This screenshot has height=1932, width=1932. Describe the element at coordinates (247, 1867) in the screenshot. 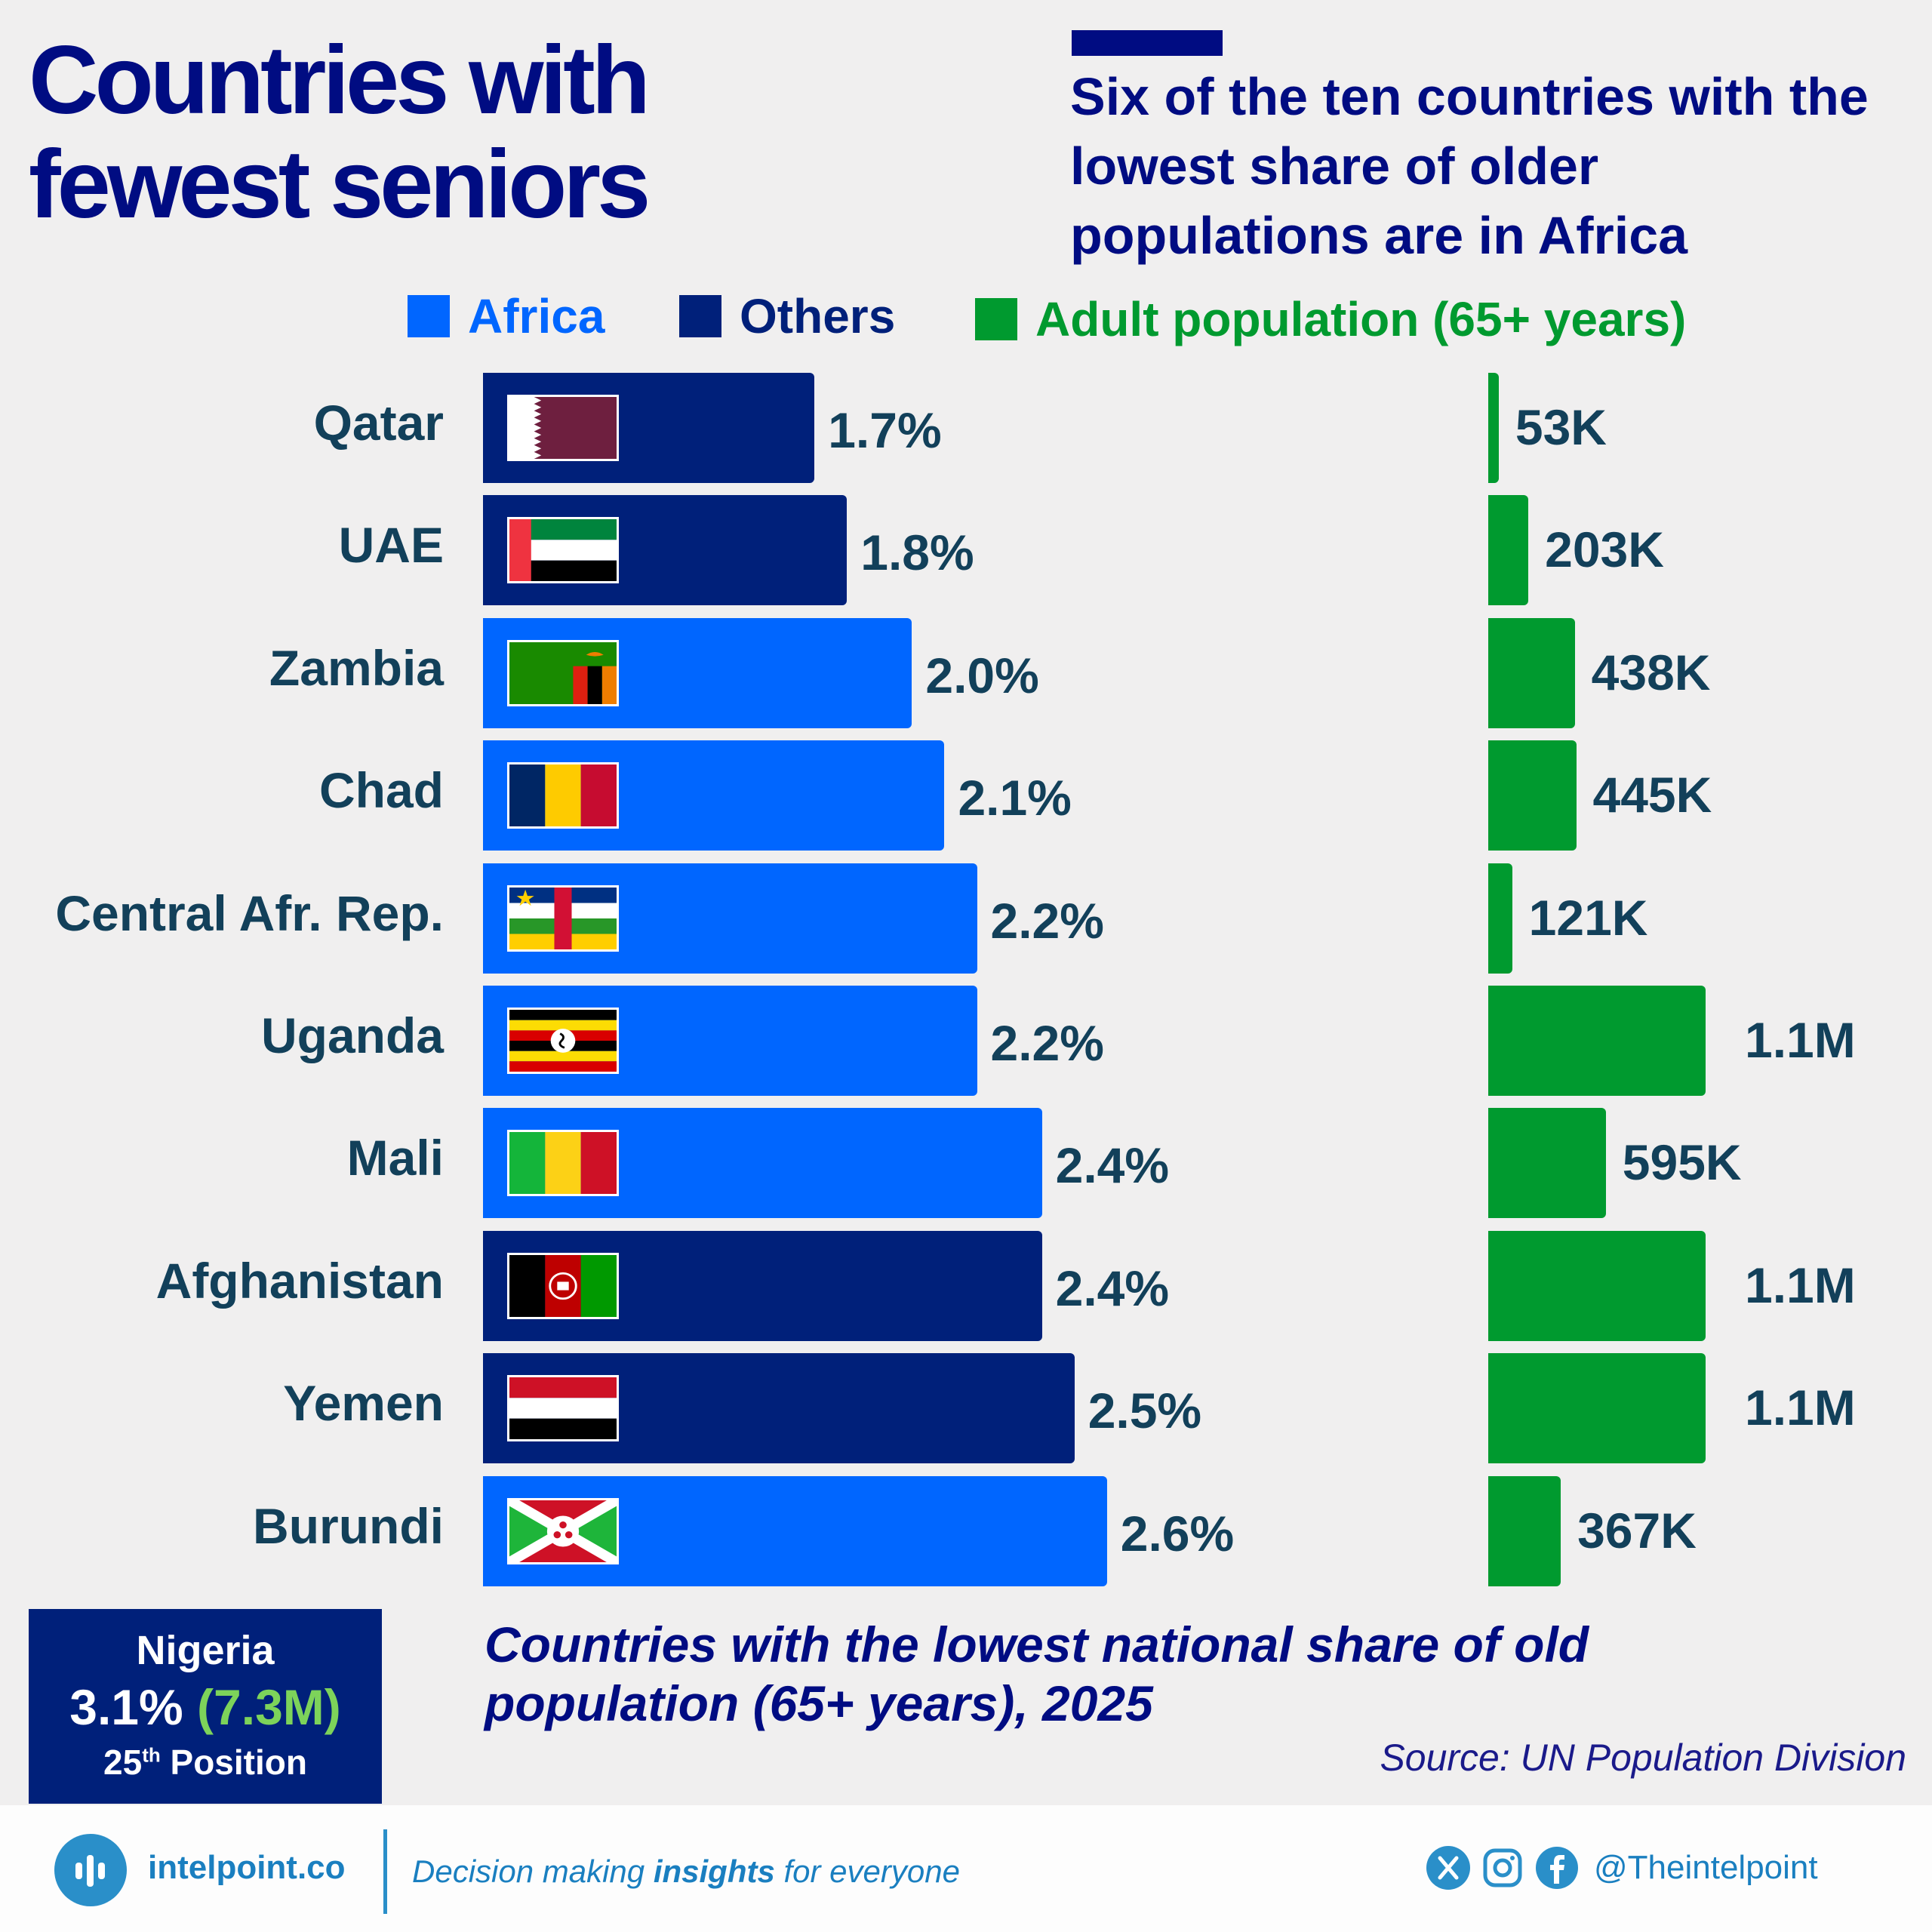

I see `brand-name: intelpoint.co` at that location.